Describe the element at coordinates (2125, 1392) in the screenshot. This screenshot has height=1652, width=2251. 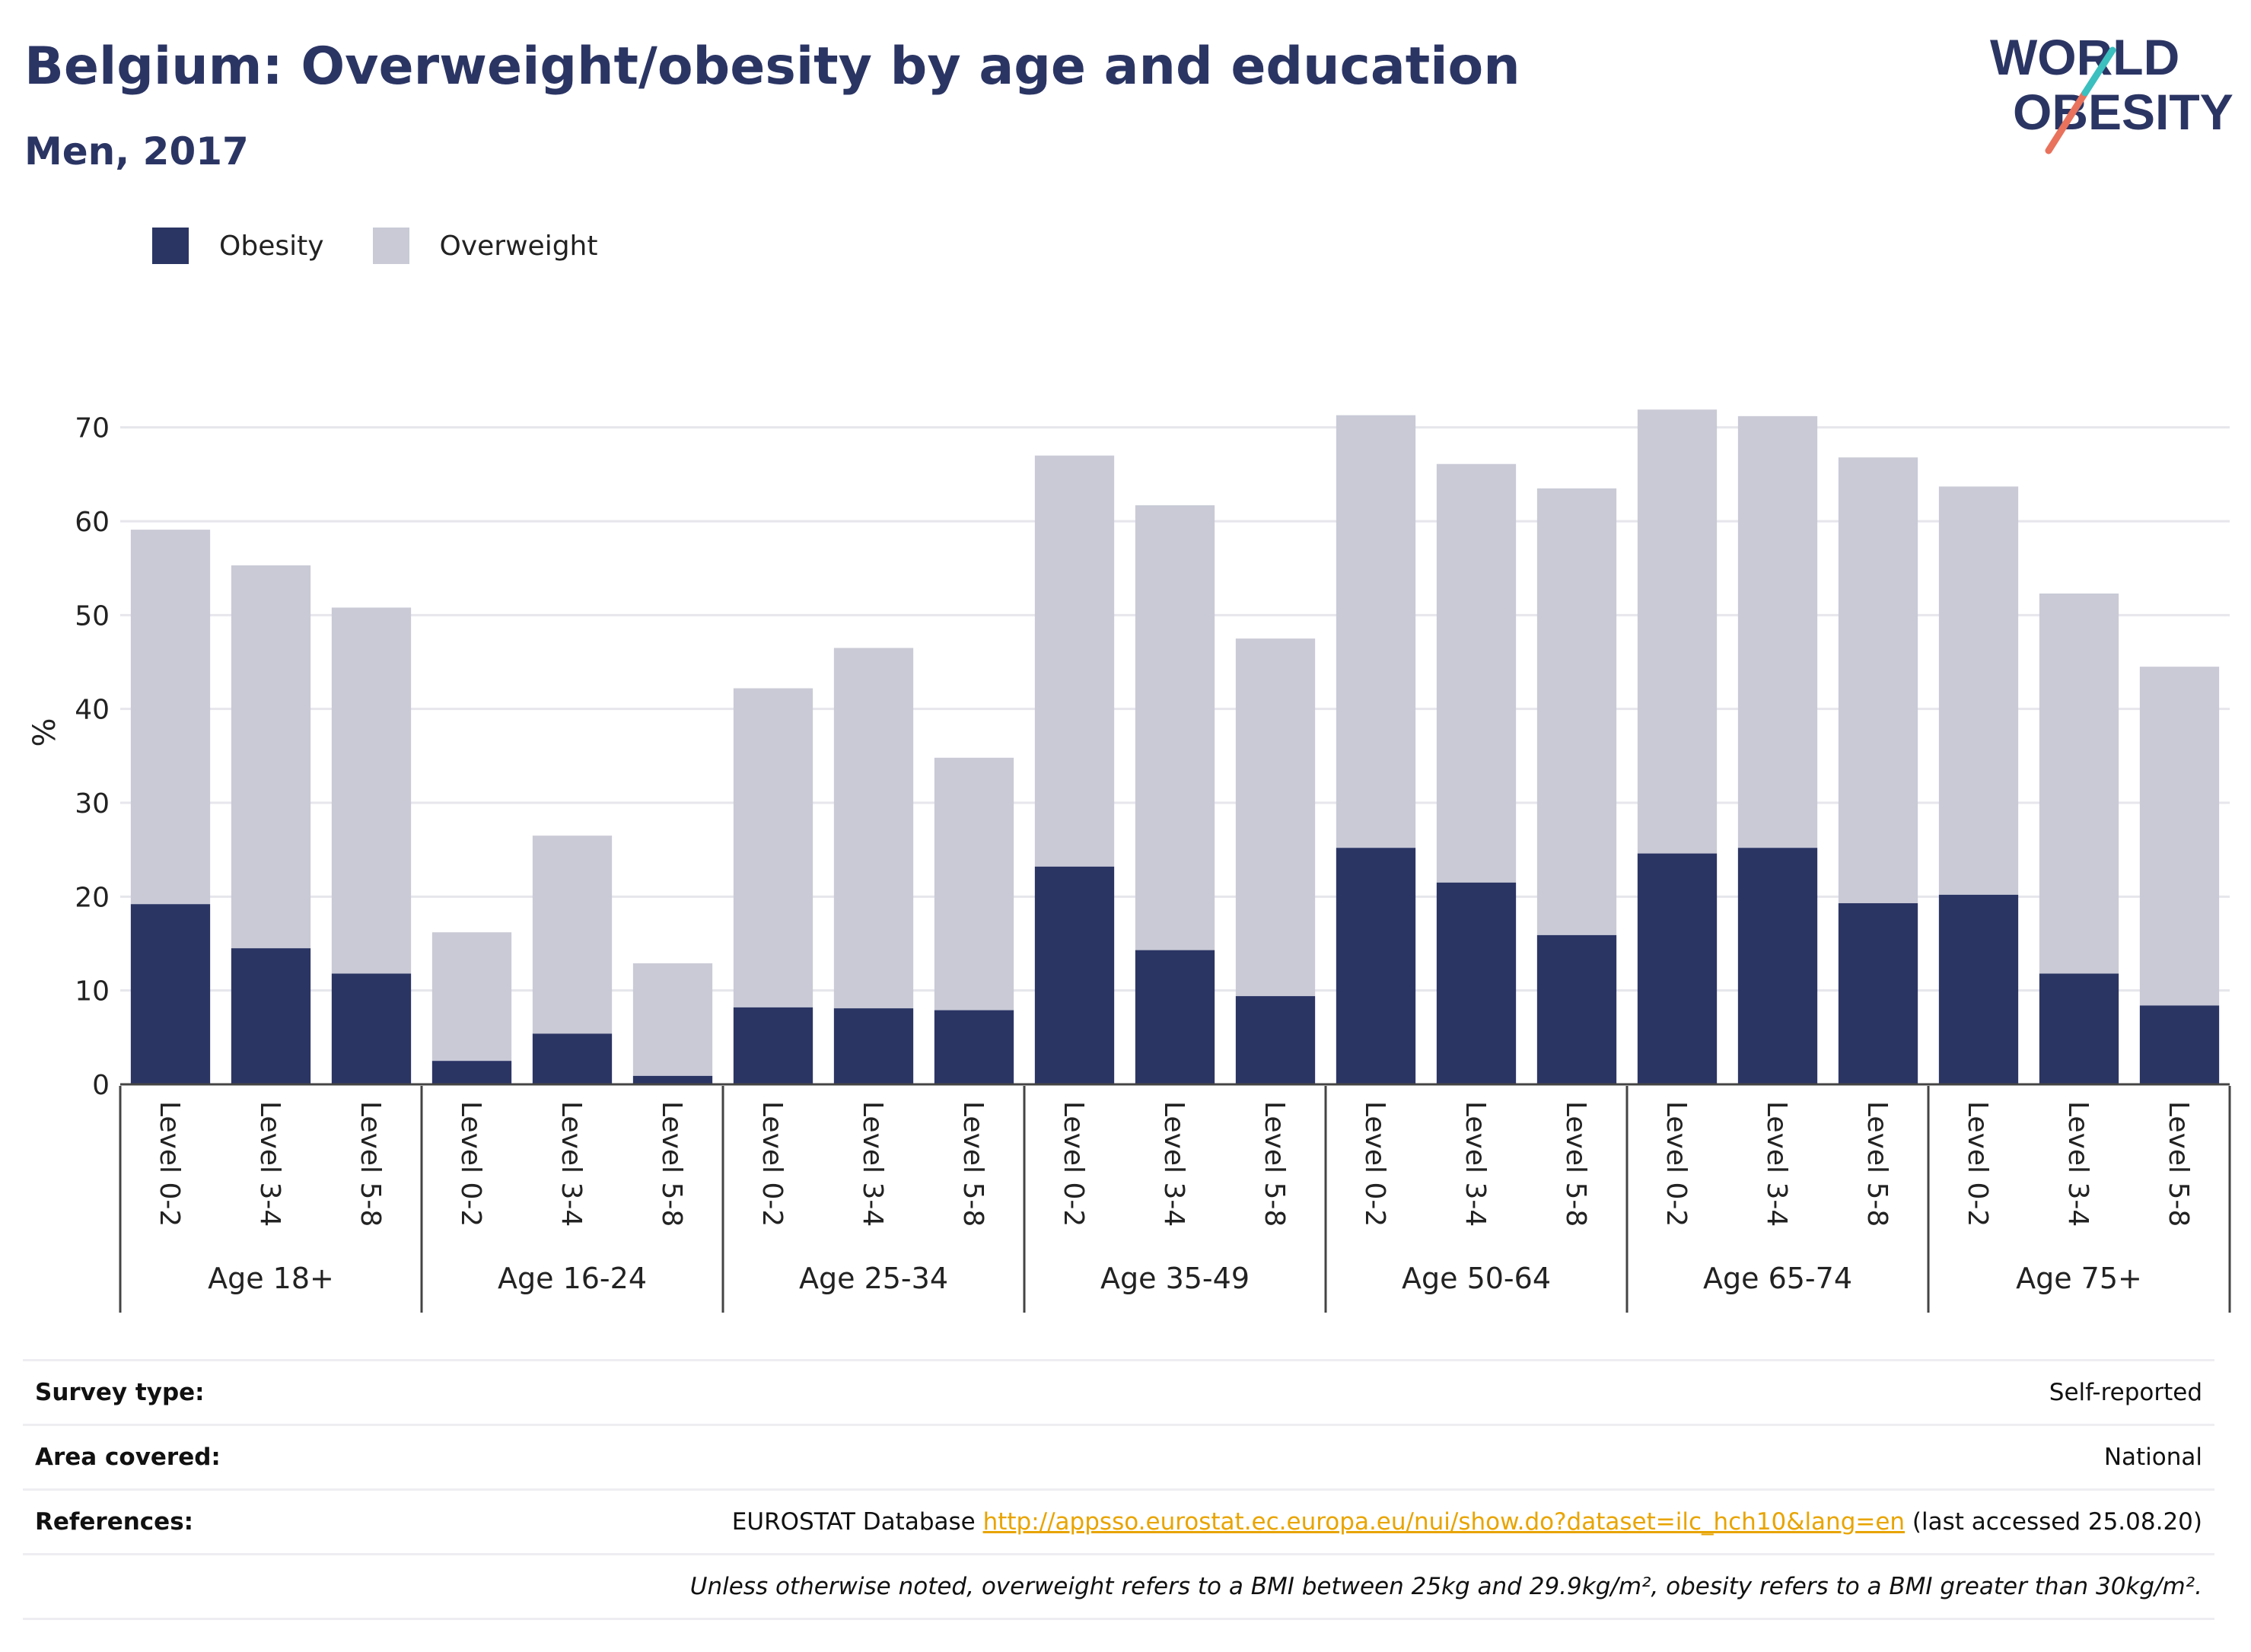
I see `survey-type-value: Self-reported` at that location.